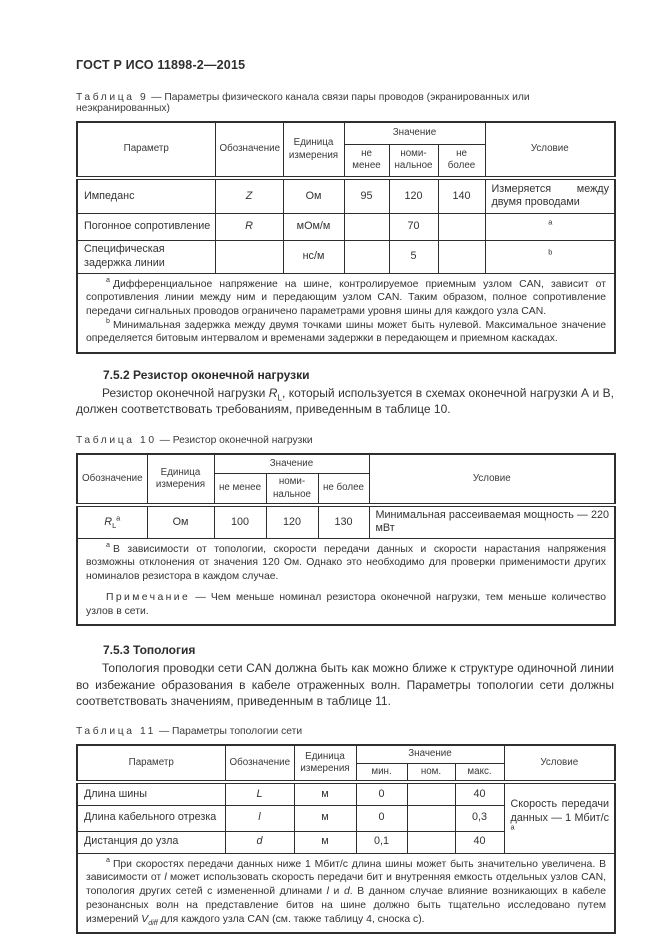 Image resolution: width=661 pixels, height=935 pixels. What do you see at coordinates (259, 842) in the screenshot?
I see `table11-r3-symbol: d` at bounding box center [259, 842].